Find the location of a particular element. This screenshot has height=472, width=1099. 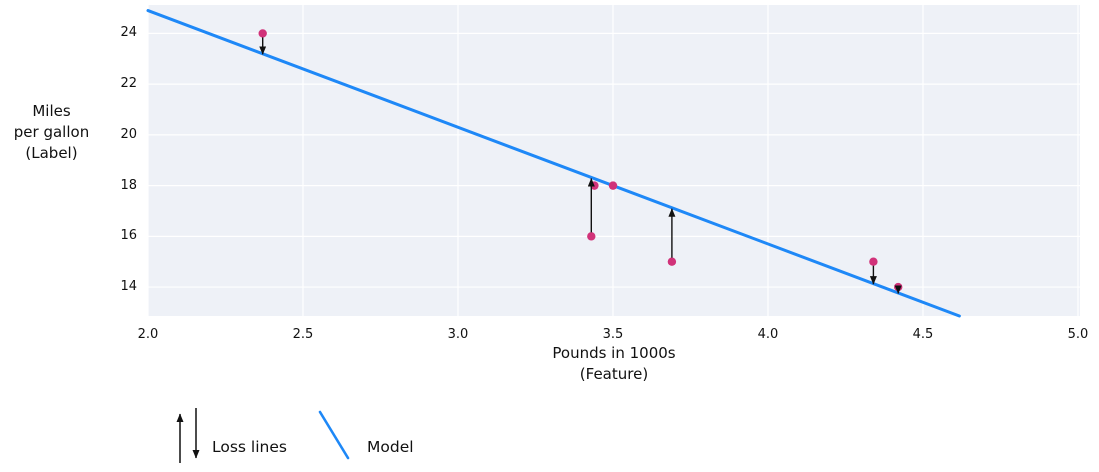

model-line-icon is located at coordinates (334, 435).